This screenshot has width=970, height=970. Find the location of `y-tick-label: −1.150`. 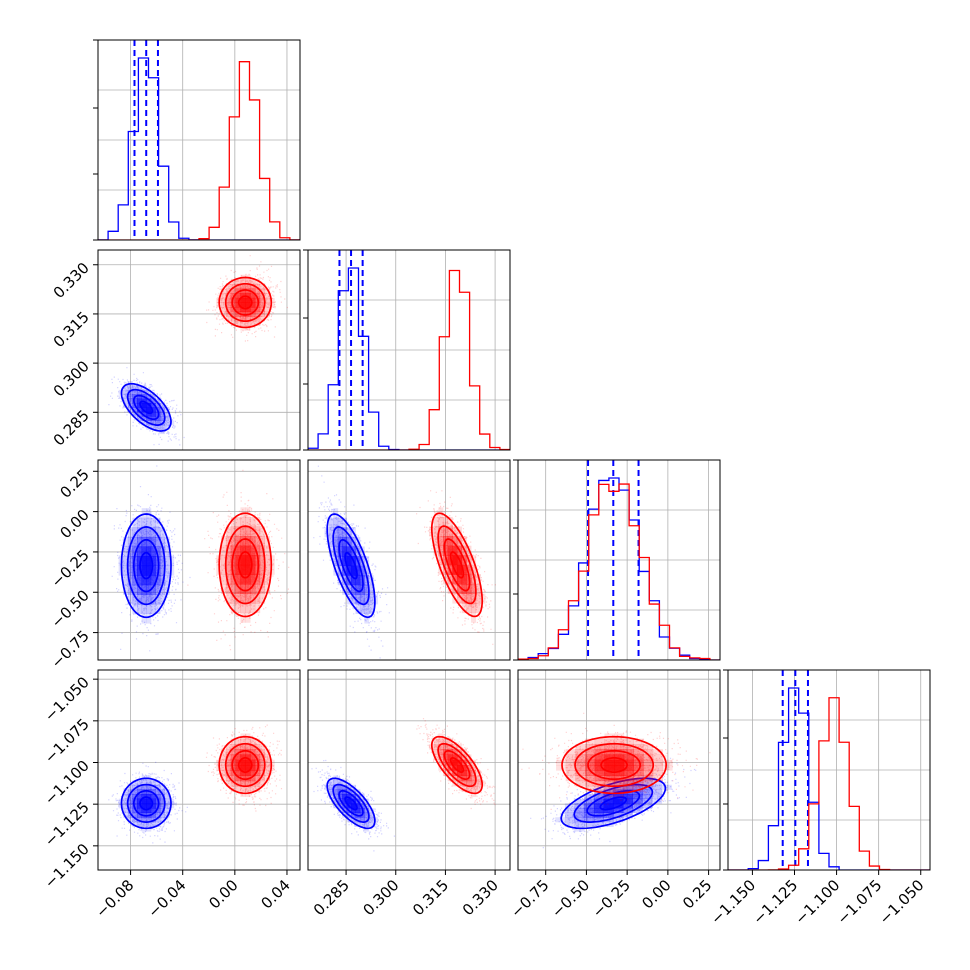

y-tick-label: −1.150 is located at coordinates (67, 866).